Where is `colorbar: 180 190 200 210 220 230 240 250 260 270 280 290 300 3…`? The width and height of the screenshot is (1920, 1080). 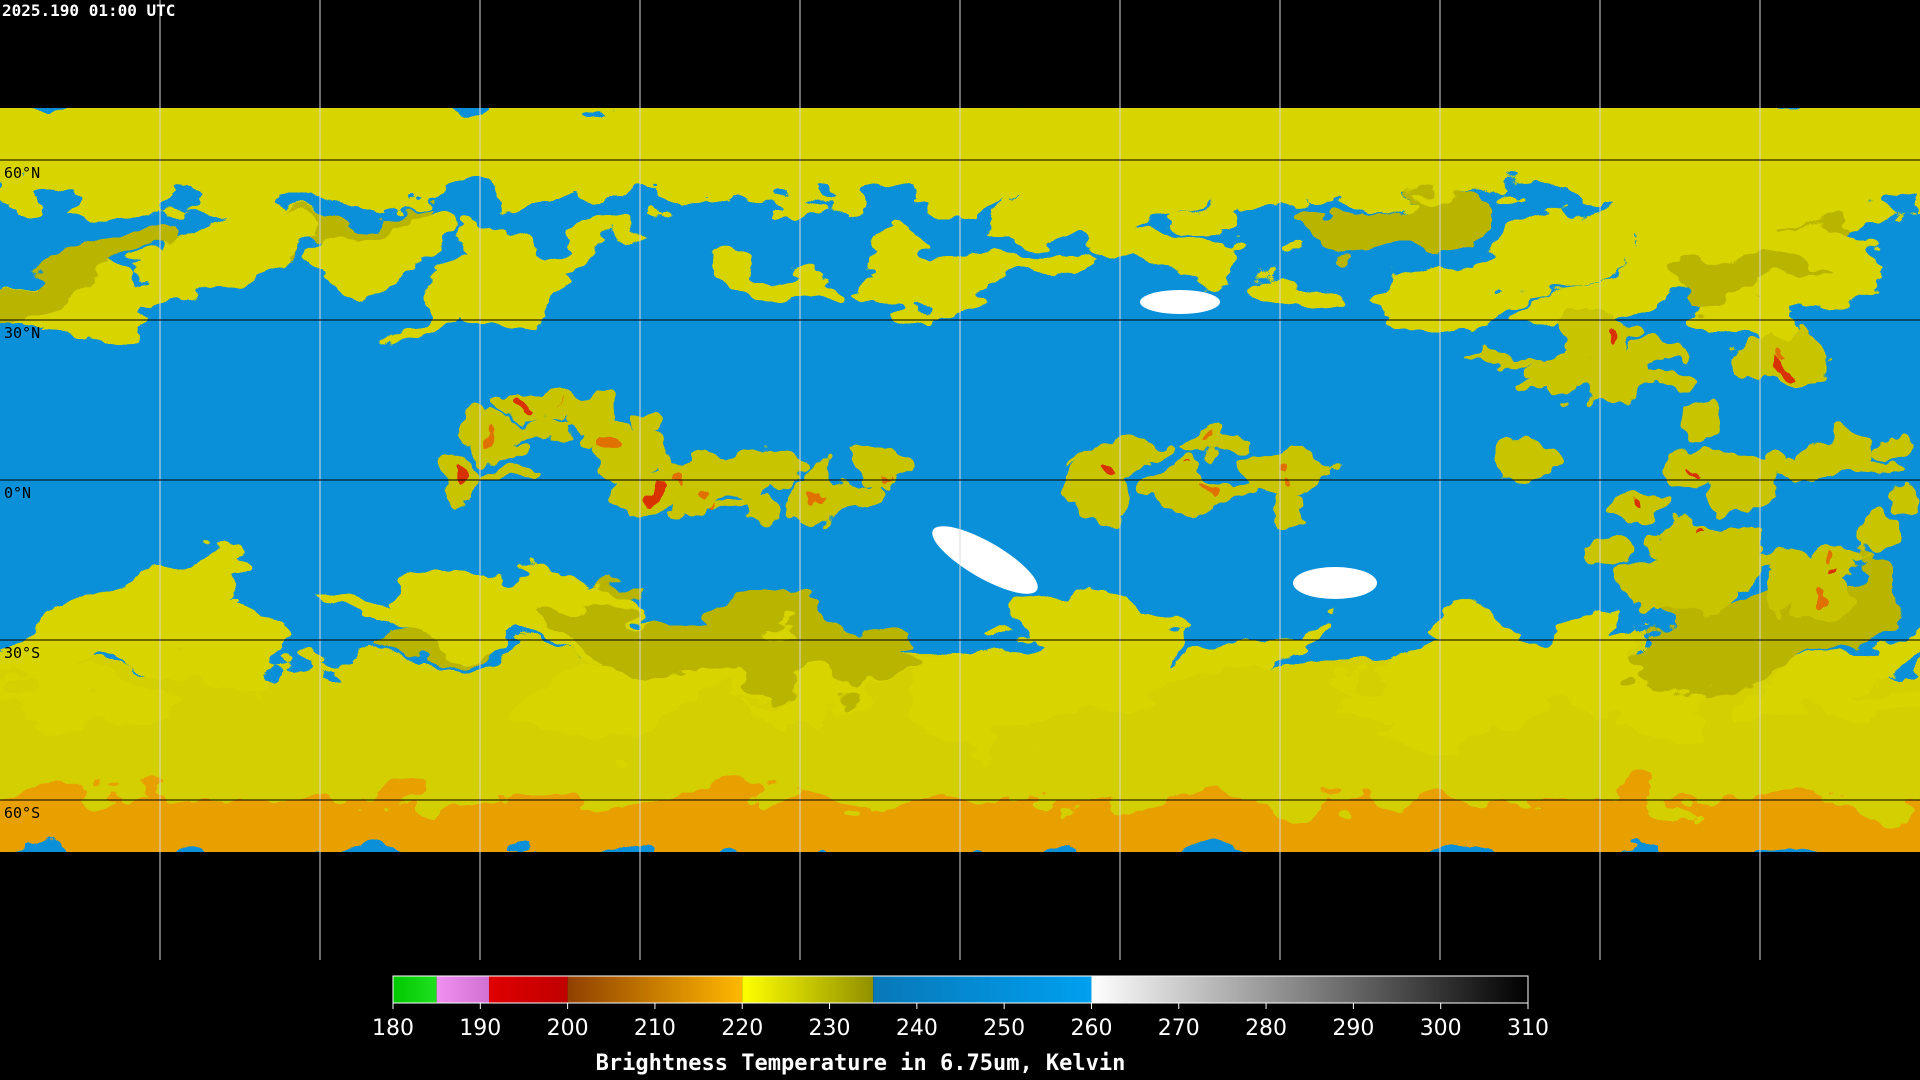 colorbar: 180 190 200 210 220 230 240 250 260 270 280 290 300 3… is located at coordinates (960, 1025).